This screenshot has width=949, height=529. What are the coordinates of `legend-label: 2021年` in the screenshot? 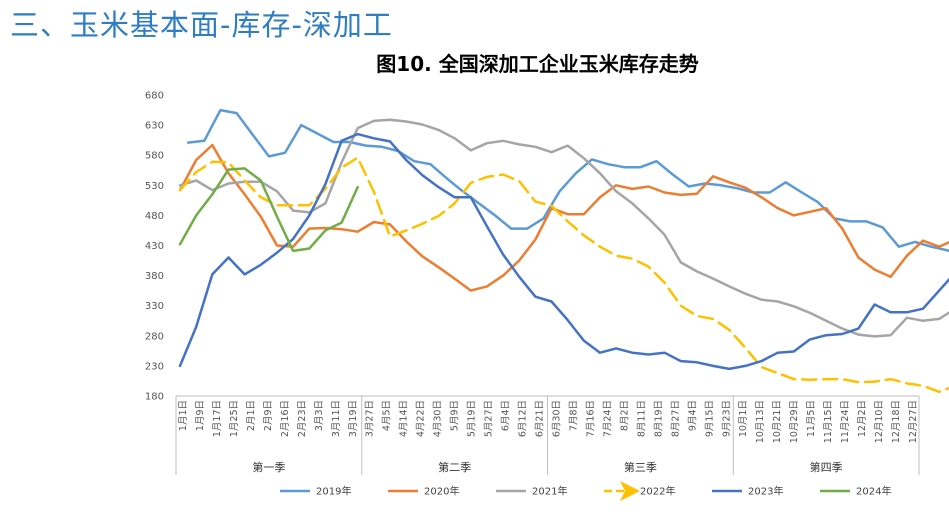 It's located at (549, 491).